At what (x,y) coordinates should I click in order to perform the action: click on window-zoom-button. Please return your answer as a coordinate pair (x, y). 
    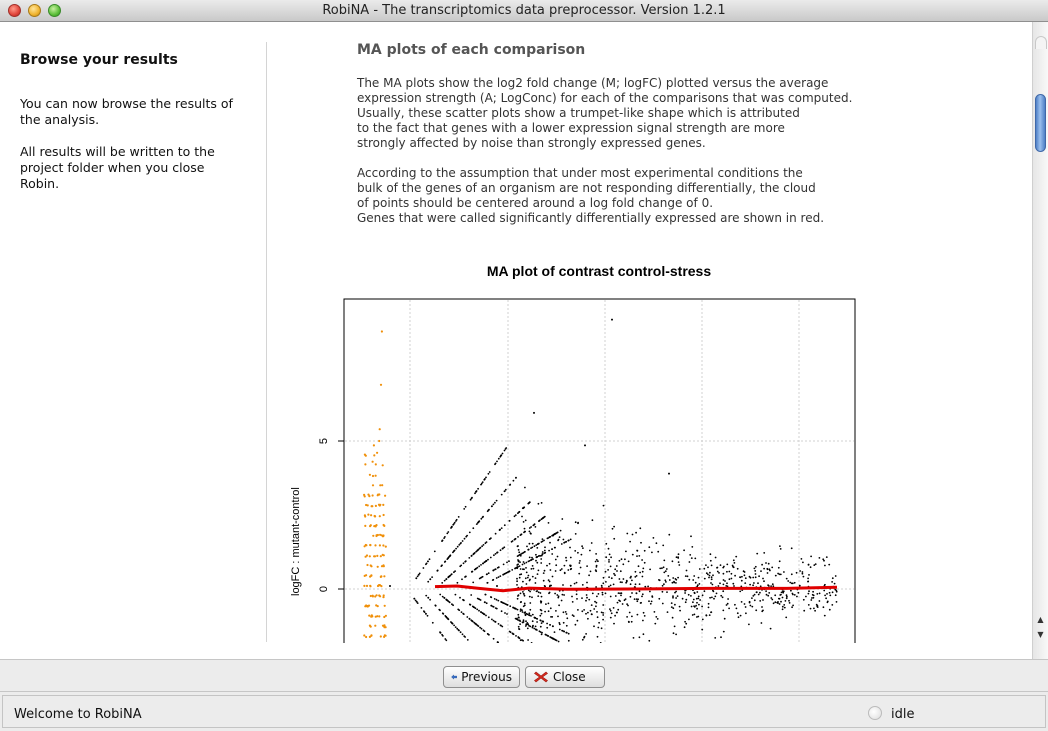
    Looking at the image, I should click on (54, 10).